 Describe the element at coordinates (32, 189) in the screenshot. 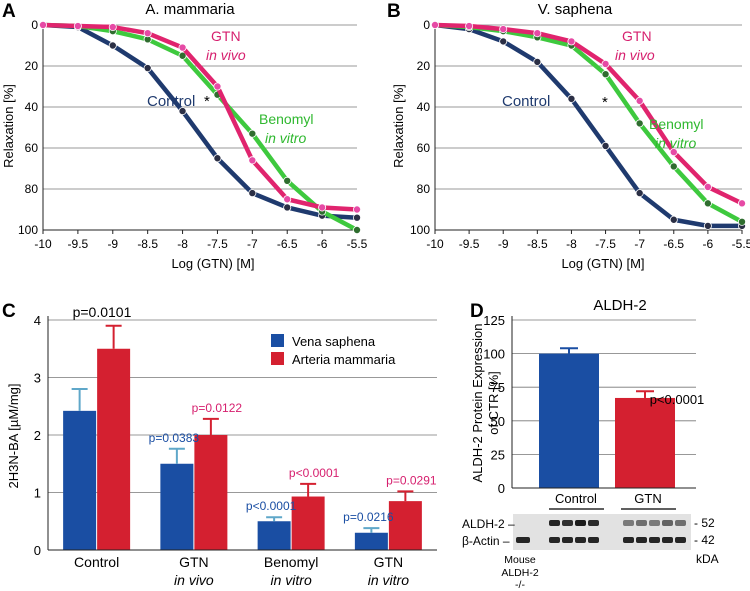

I see `panel-a-y-tick-label: 80` at that location.